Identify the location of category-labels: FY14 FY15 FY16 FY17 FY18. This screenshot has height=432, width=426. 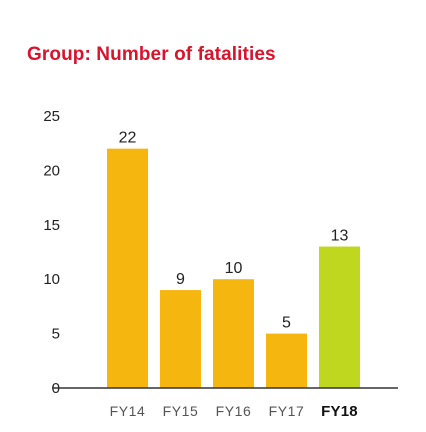
(234, 411).